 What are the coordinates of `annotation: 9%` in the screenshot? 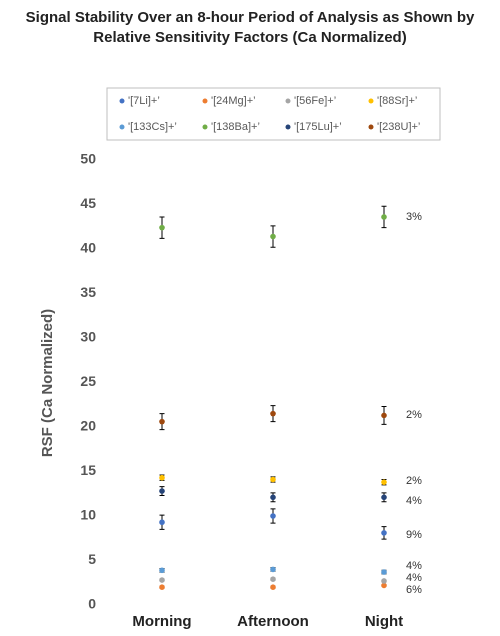 It's located at (414, 535).